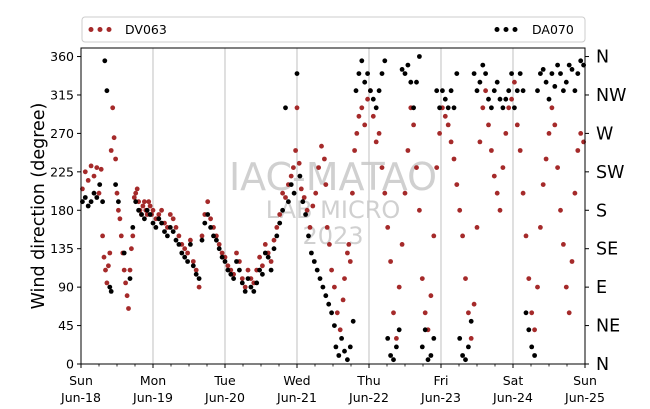  What do you see at coordinates (605, 211) in the screenshot?
I see `compass-axis: N NE E SE S SW W NW N` at bounding box center [605, 211].